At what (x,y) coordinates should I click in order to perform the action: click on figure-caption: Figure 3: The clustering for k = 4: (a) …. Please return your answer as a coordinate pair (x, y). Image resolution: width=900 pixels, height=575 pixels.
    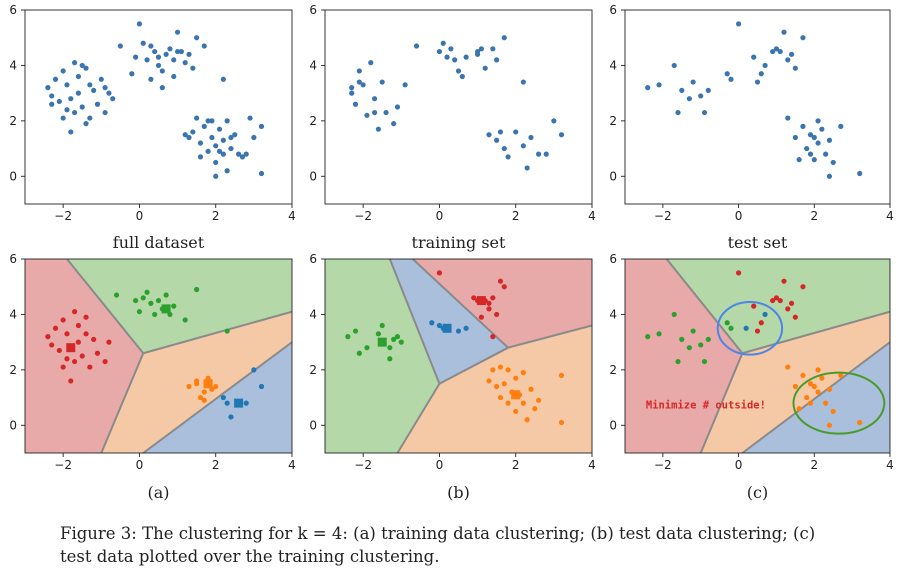
    Looking at the image, I should click on (460, 545).